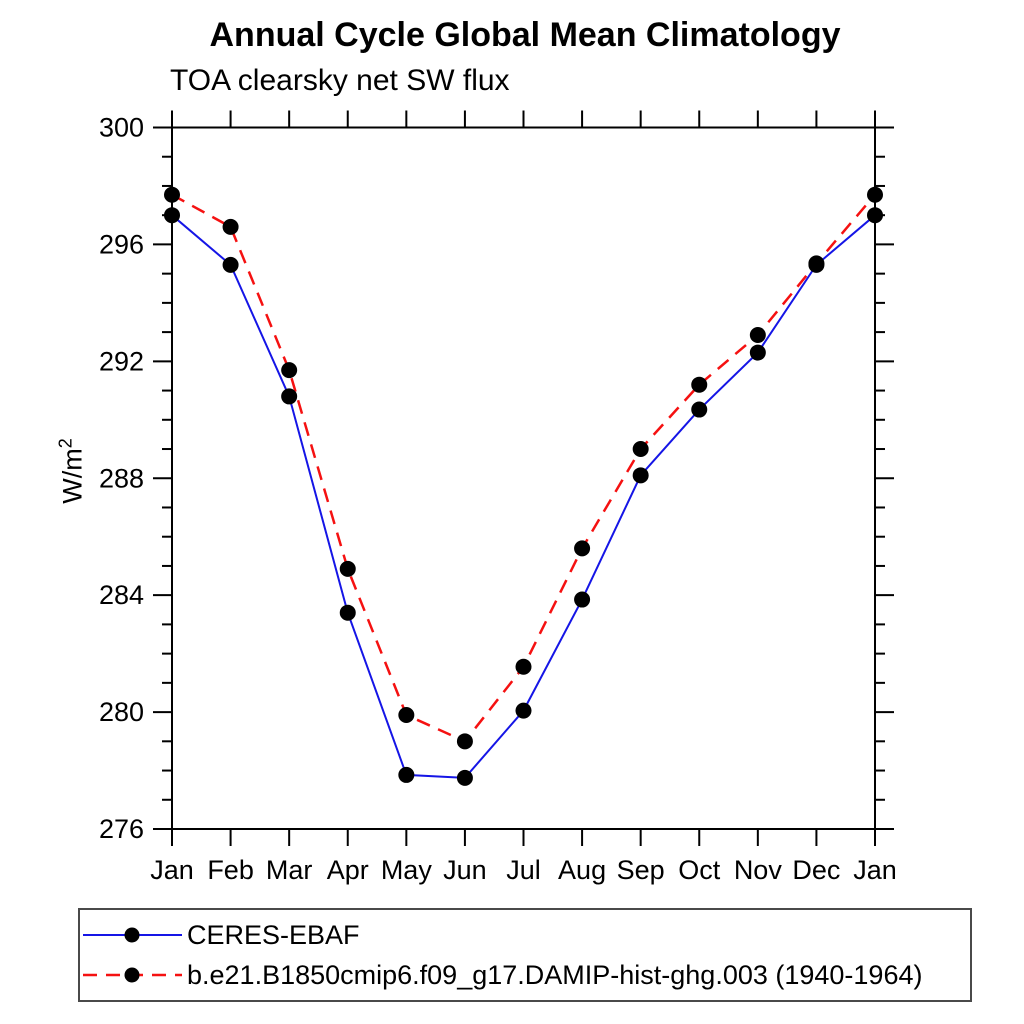 This screenshot has width=1024, height=1024. Describe the element at coordinates (289, 870) in the screenshot. I see `x-tick-label: Mar` at that location.